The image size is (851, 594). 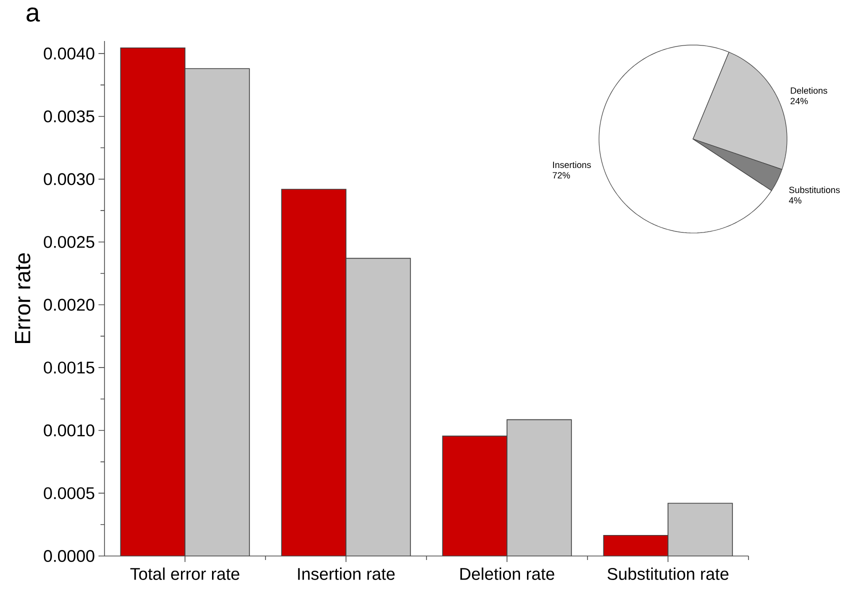 I want to click on y-axis-title: Error rate, so click(x=22, y=298).